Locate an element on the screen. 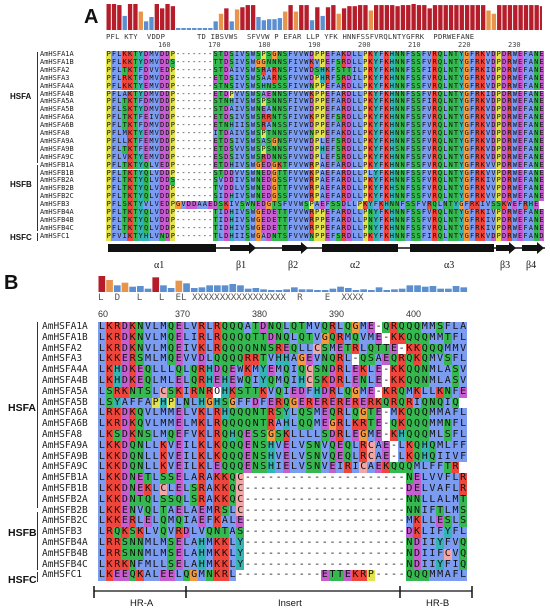  residue-cell: G is located at coordinates (467, 141).